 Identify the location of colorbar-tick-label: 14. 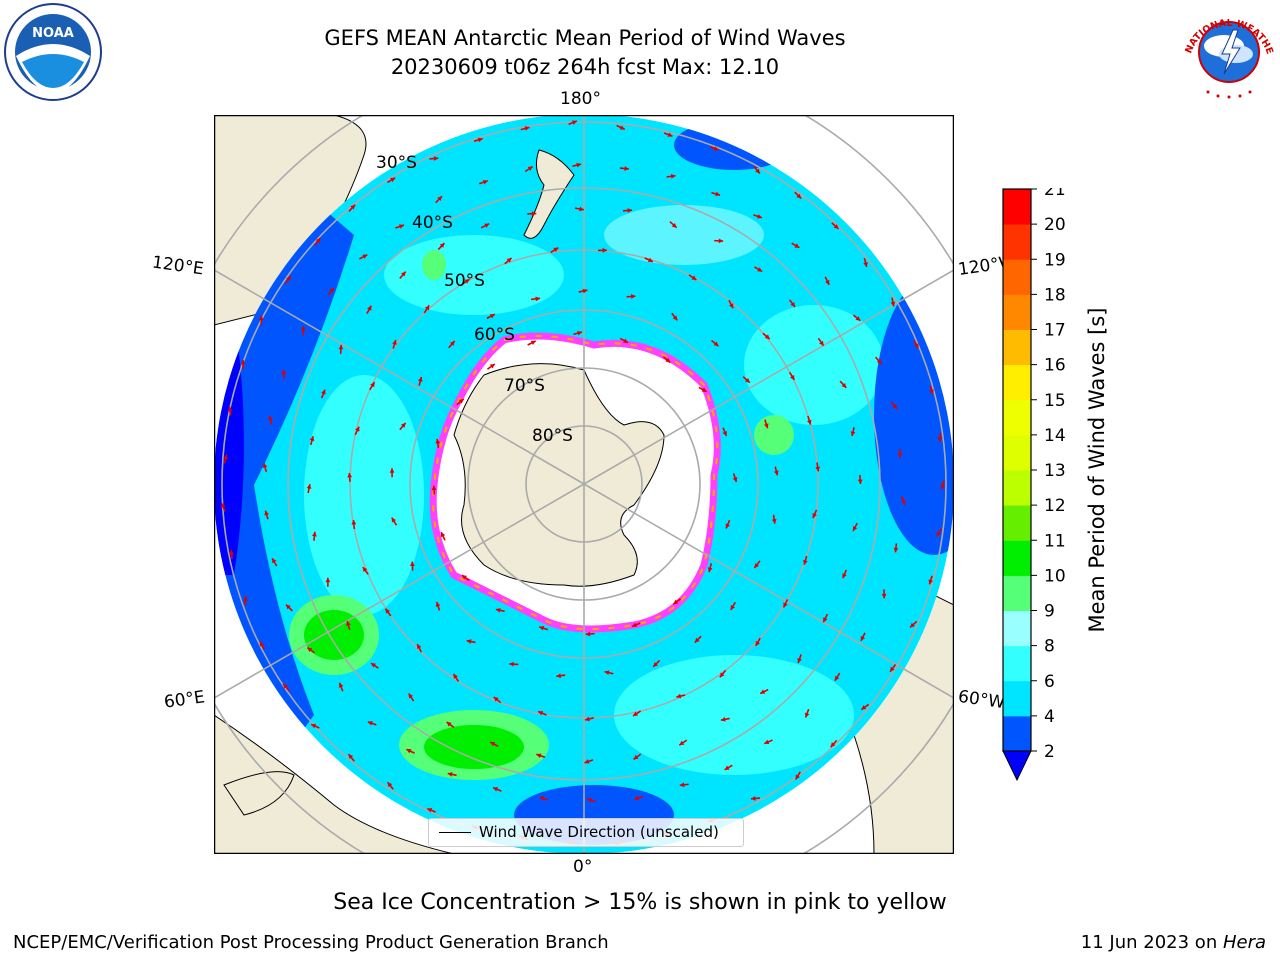
(1055, 436).